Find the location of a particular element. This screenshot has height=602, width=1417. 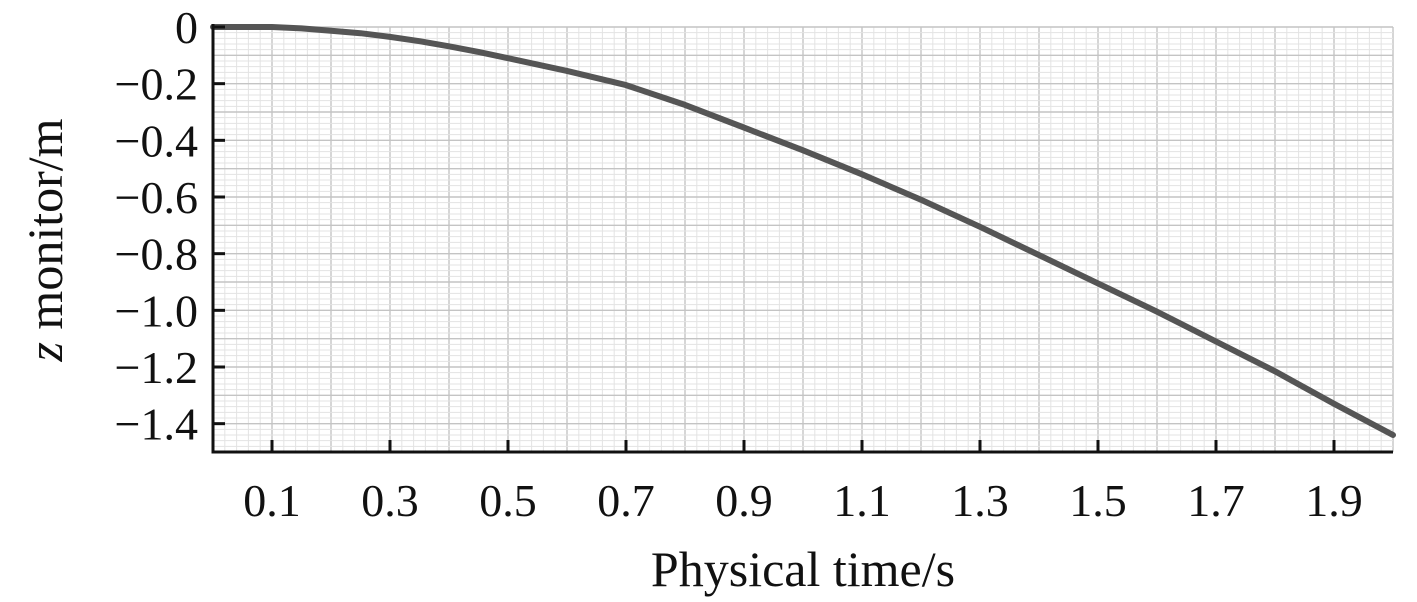

x-tick-label: 1.1 is located at coordinates (862, 500).